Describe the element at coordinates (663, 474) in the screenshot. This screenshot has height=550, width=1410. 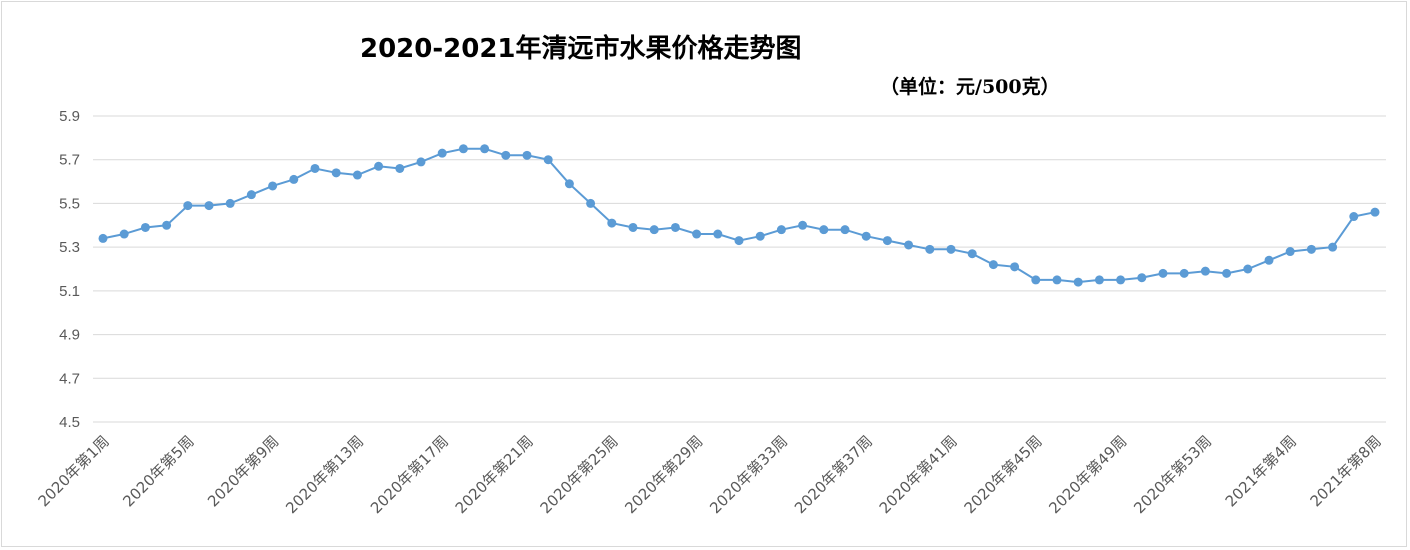
I see `x-tick-label: 2020年第29周` at that location.